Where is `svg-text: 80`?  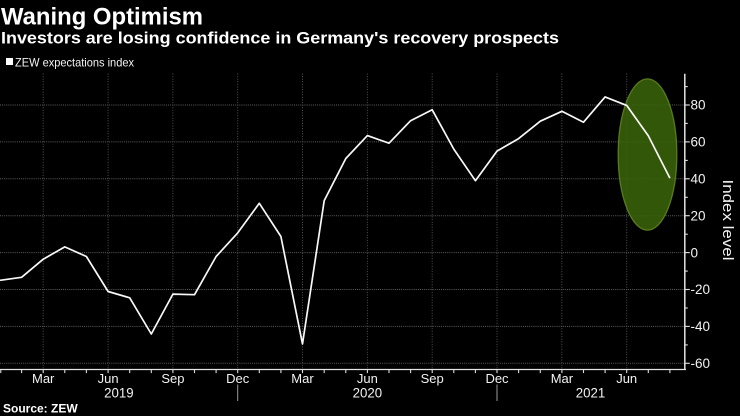
svg-text: 80 is located at coordinates (698, 105).